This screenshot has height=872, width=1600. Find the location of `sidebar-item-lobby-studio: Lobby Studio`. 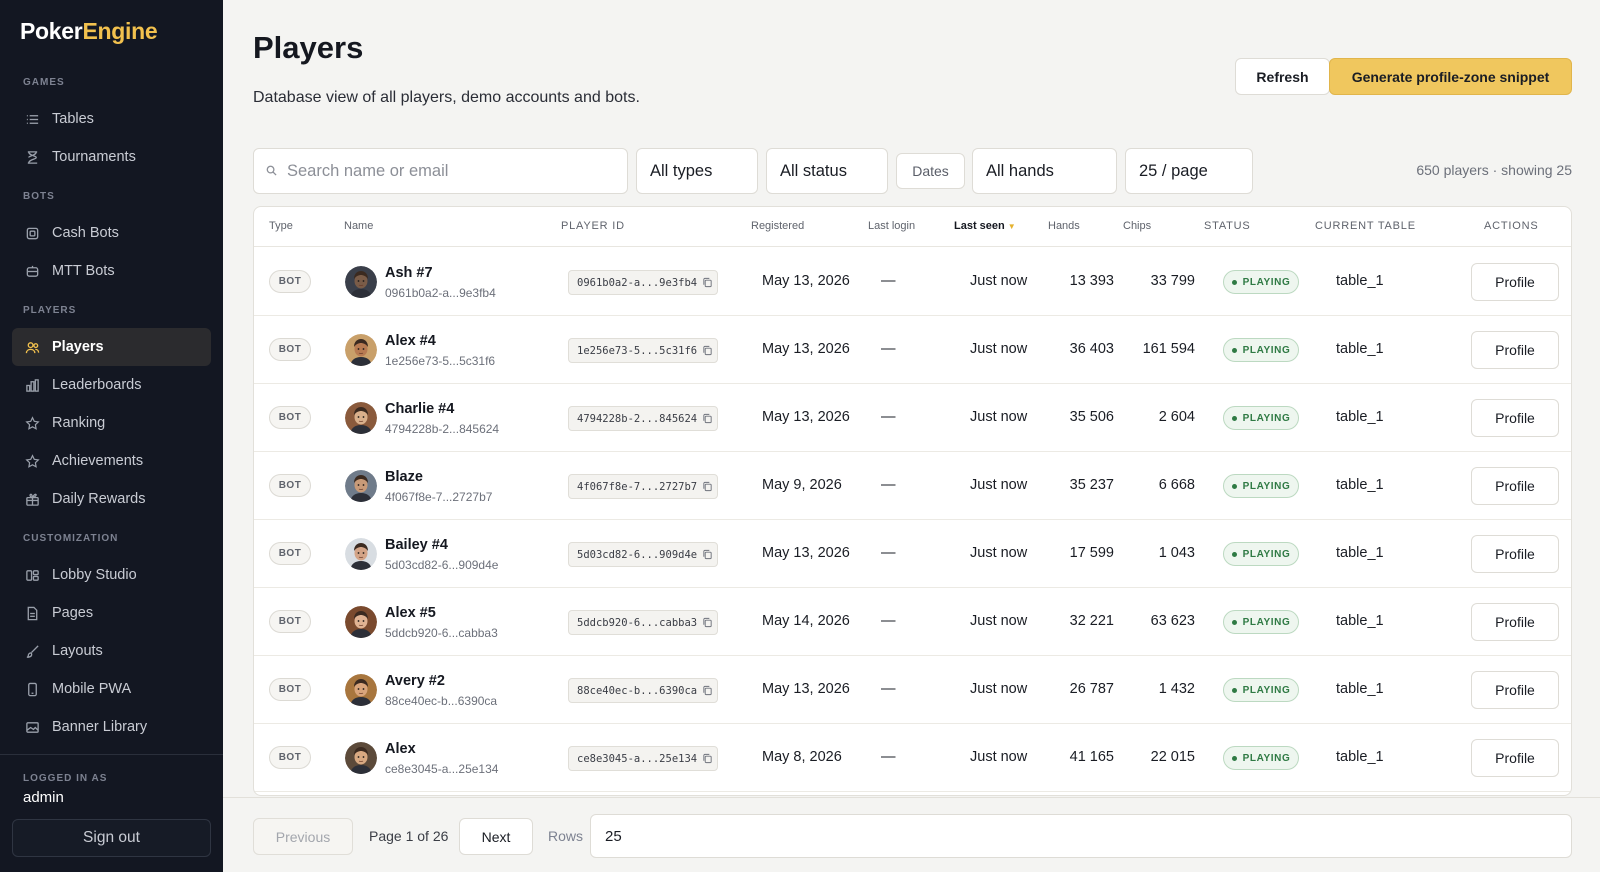

sidebar-item-lobby-studio: Lobby Studio is located at coordinates (111, 575).